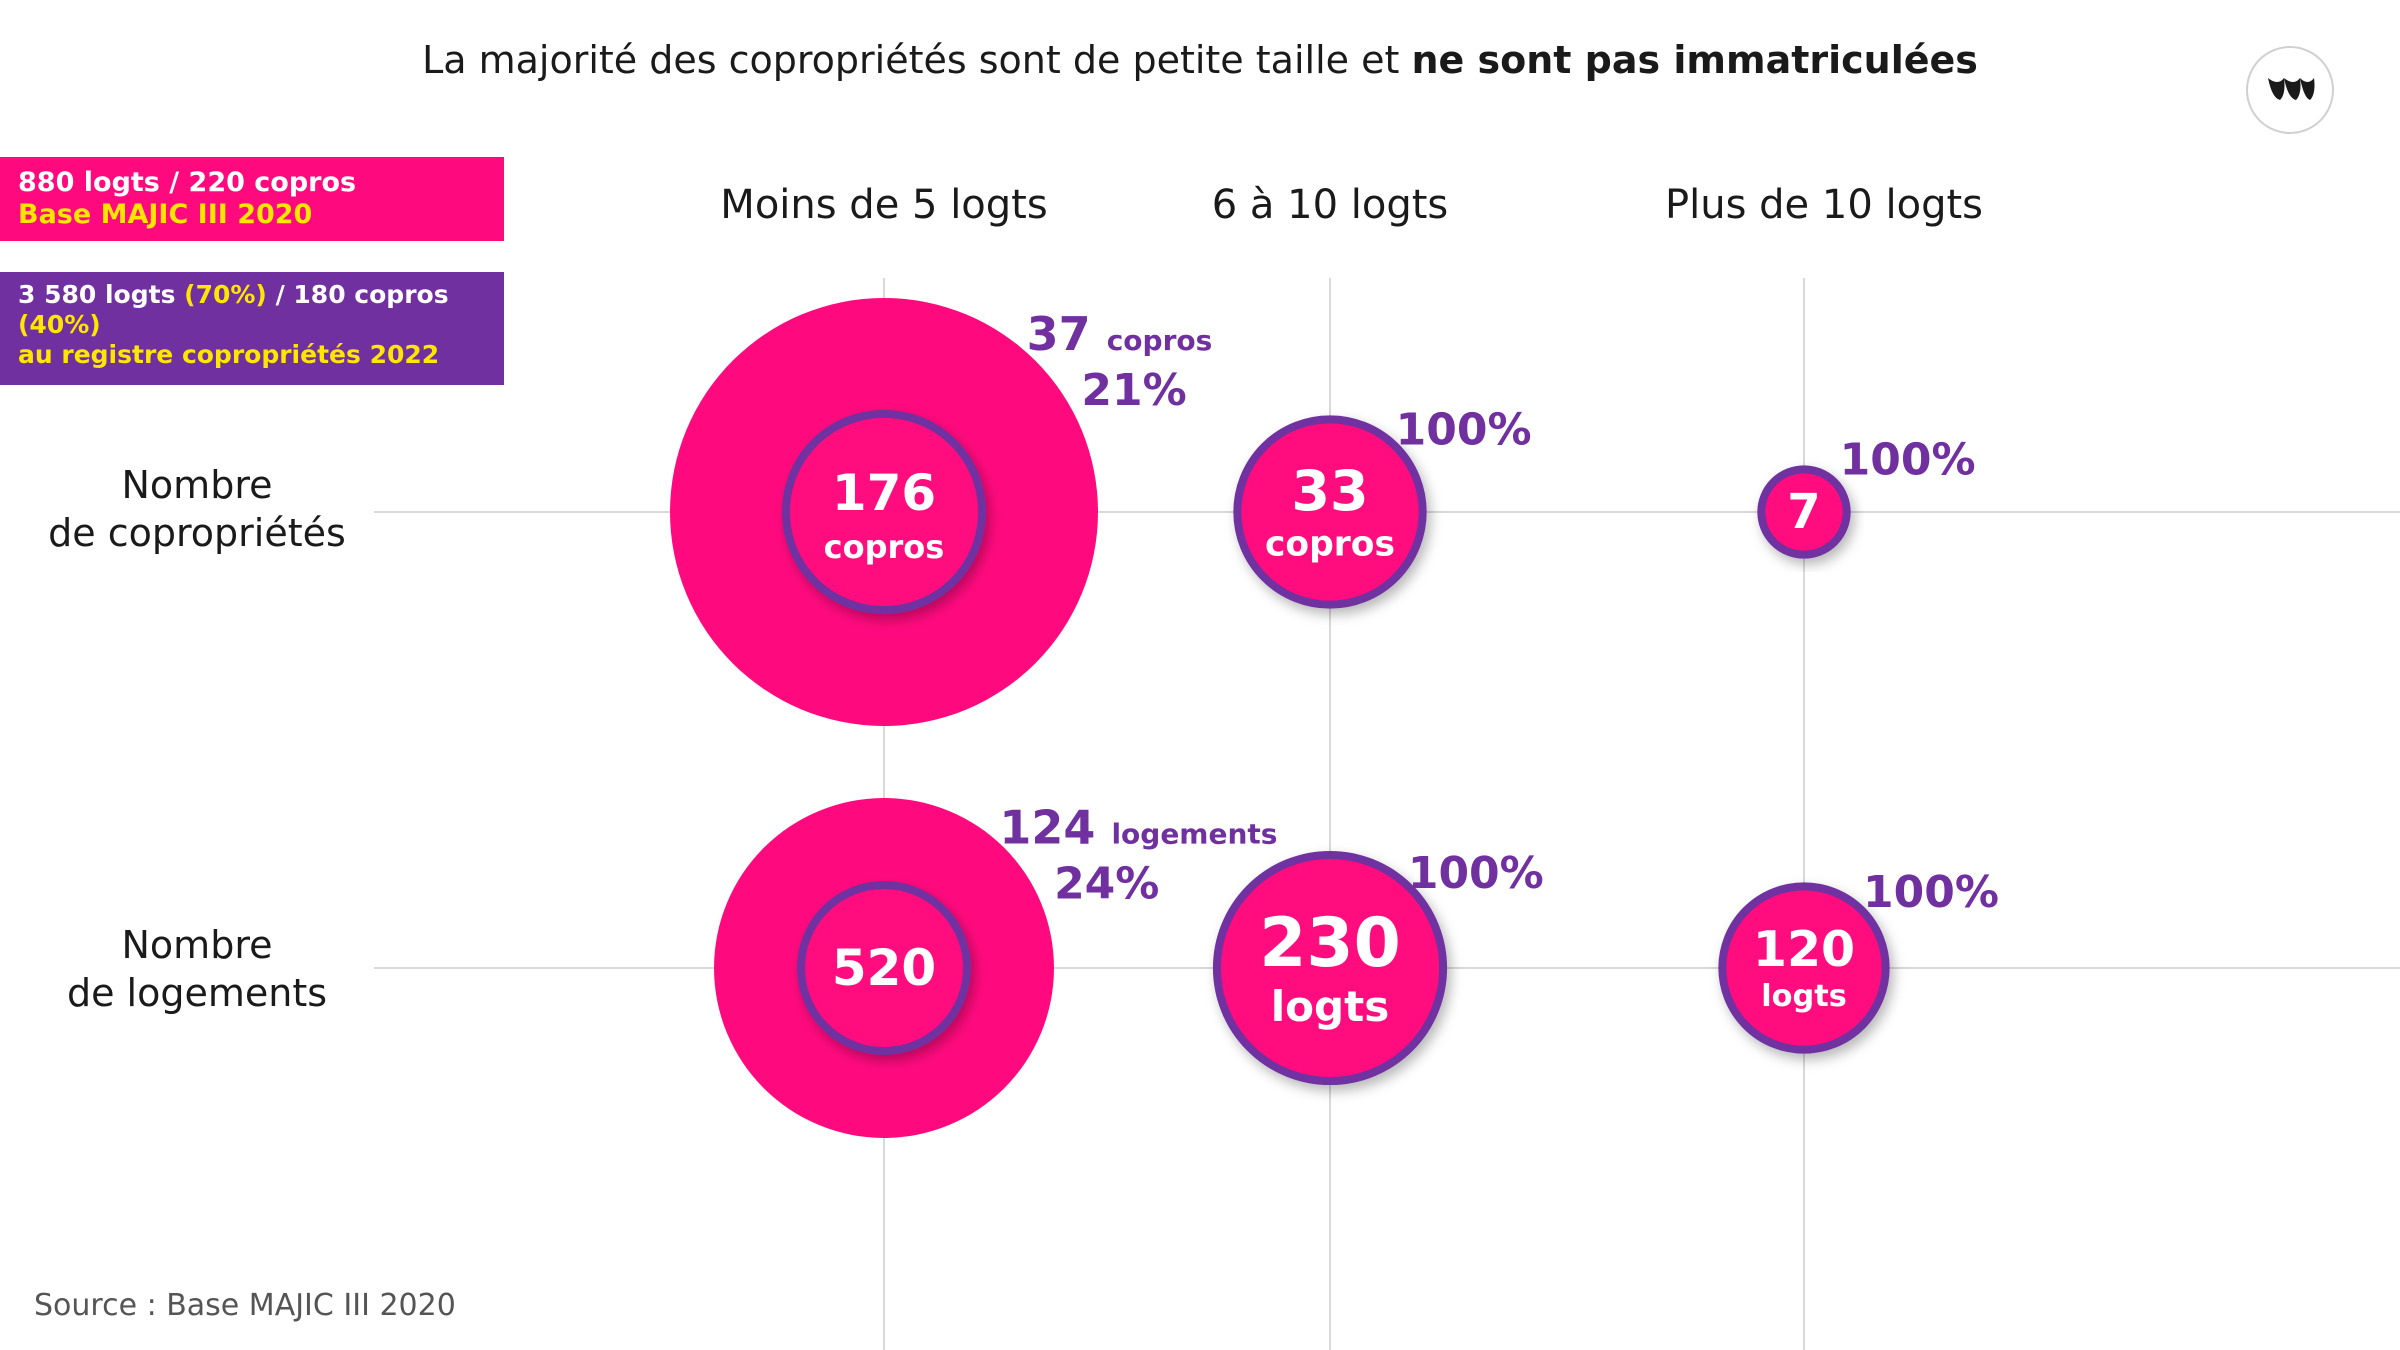 This screenshot has width=2400, height=1350. Describe the element at coordinates (197, 532) in the screenshot. I see `row-label-copros-line2: de copropriétés` at that location.